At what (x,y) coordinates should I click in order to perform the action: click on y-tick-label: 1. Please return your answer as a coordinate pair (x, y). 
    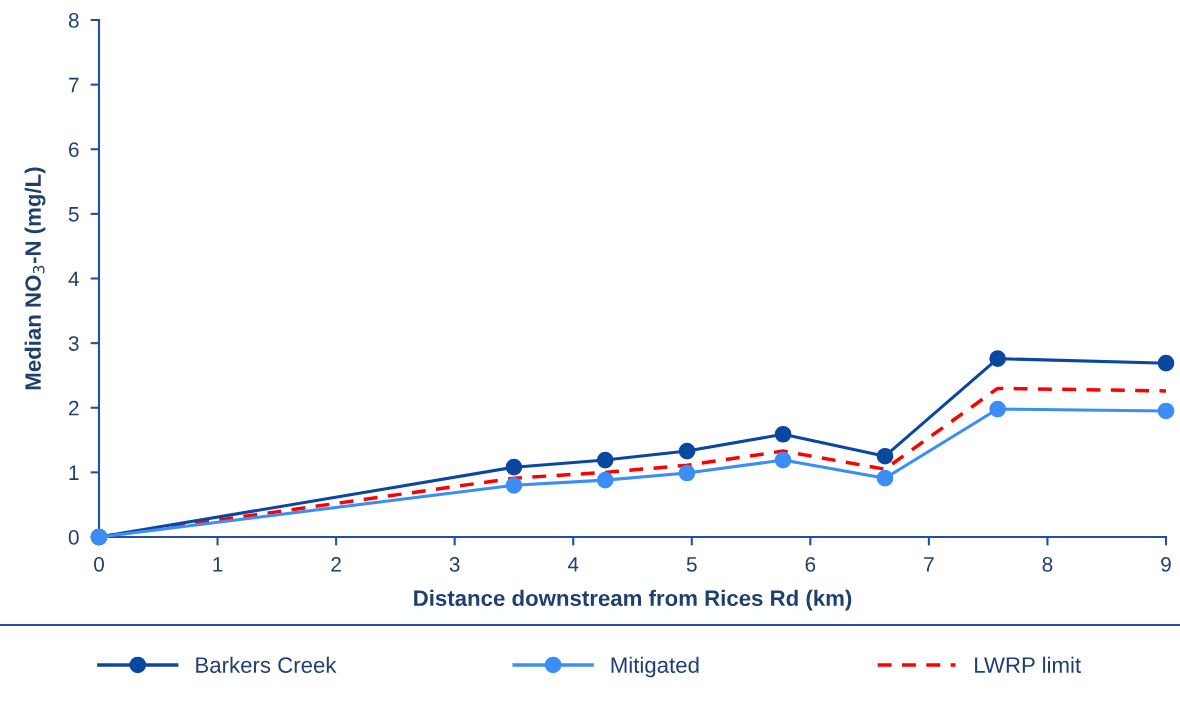
    Looking at the image, I should click on (74, 472).